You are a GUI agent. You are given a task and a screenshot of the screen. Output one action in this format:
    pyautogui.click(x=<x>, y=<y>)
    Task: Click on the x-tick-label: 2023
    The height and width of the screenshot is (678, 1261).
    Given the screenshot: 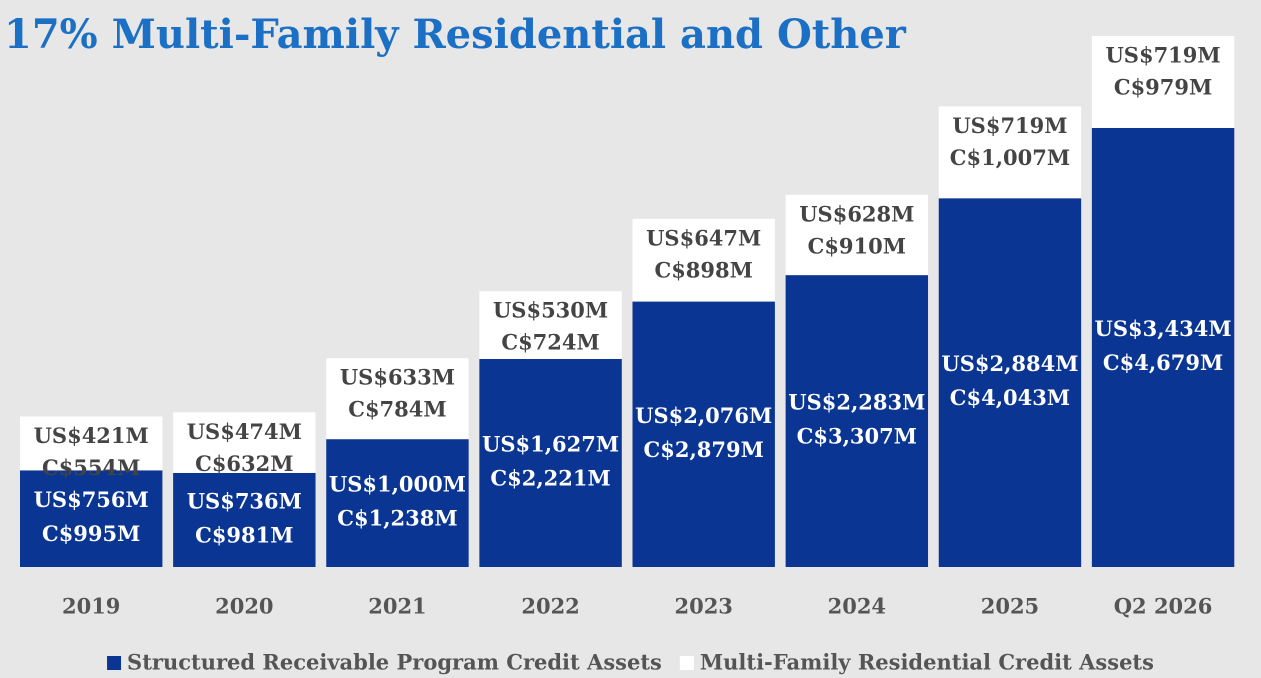 What is the action you would take?
    pyautogui.click(x=703, y=606)
    